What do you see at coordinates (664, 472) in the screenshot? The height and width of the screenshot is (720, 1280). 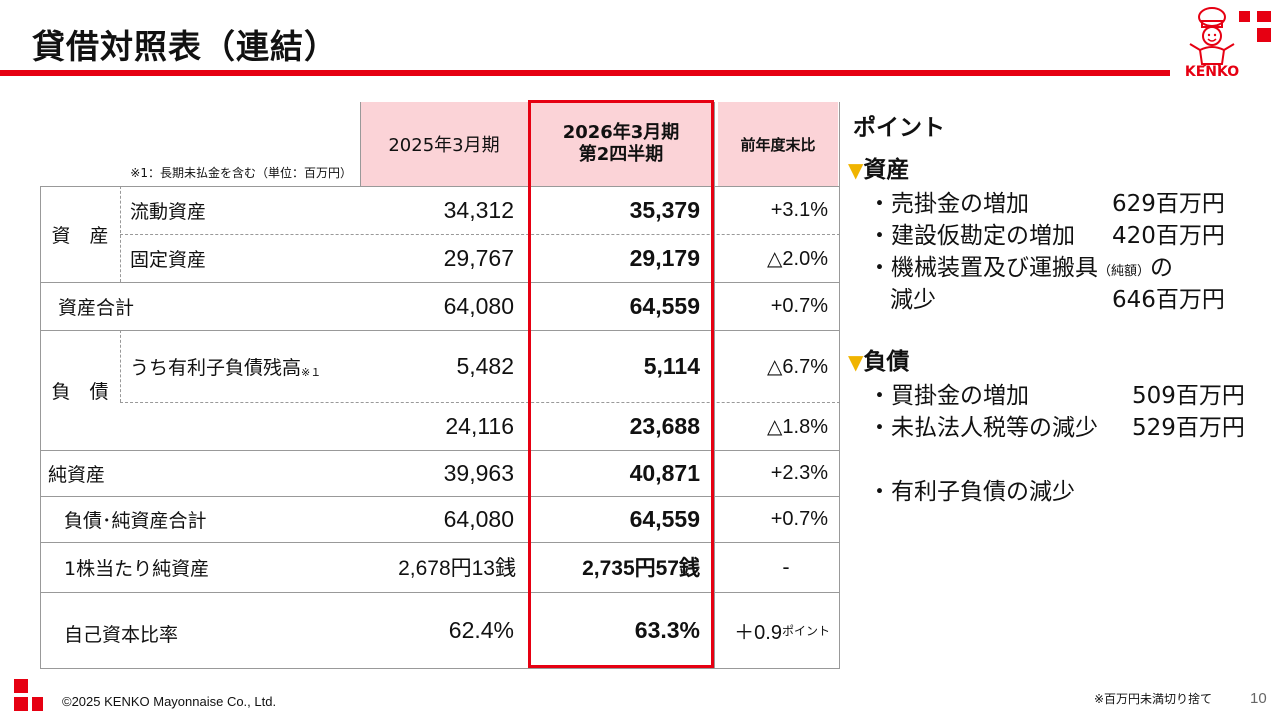 I see `net-assets-curr: 40,871` at bounding box center [664, 472].